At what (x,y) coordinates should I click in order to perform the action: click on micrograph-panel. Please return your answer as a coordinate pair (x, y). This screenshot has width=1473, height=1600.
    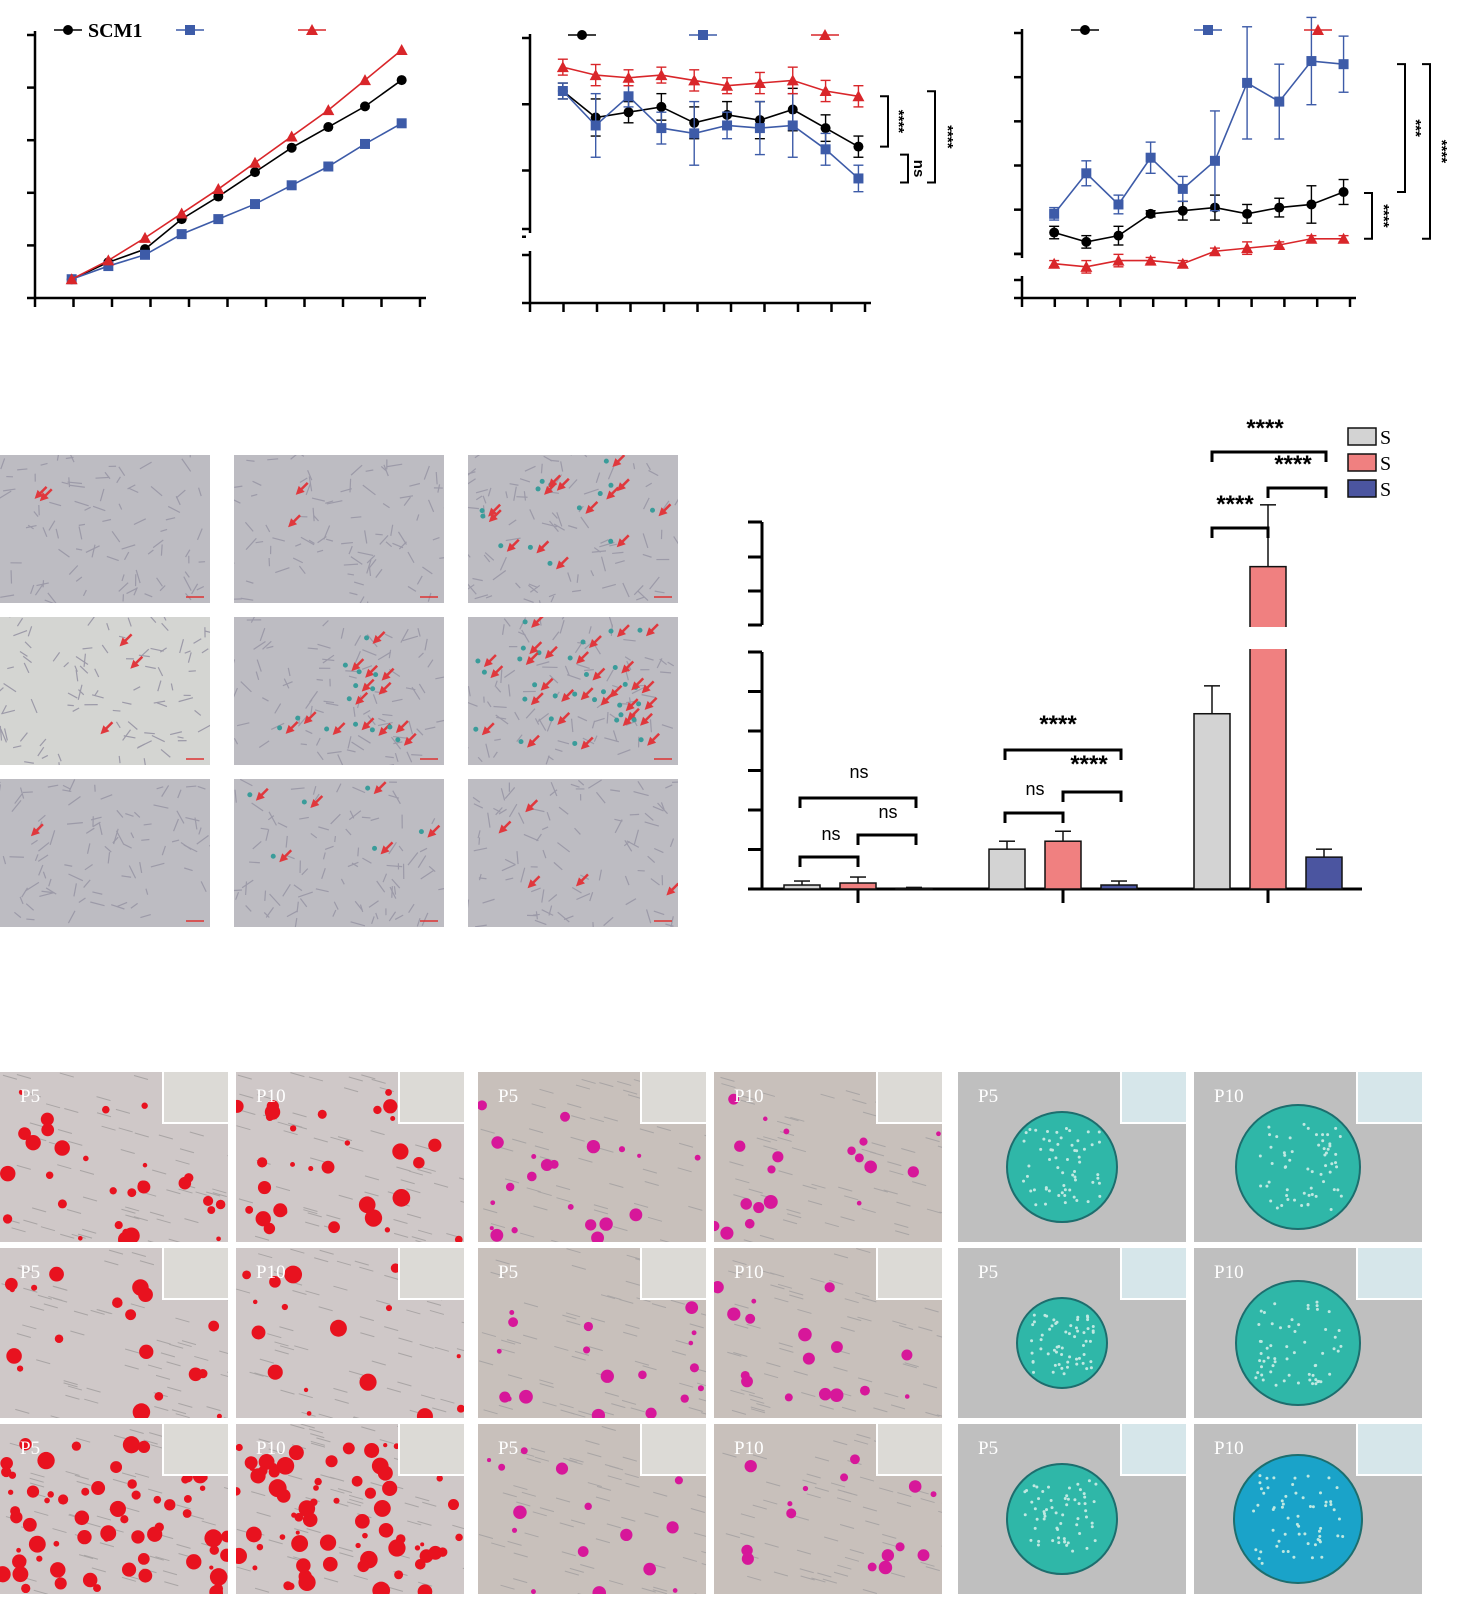
    Looking at the image, I should click on (573, 691).